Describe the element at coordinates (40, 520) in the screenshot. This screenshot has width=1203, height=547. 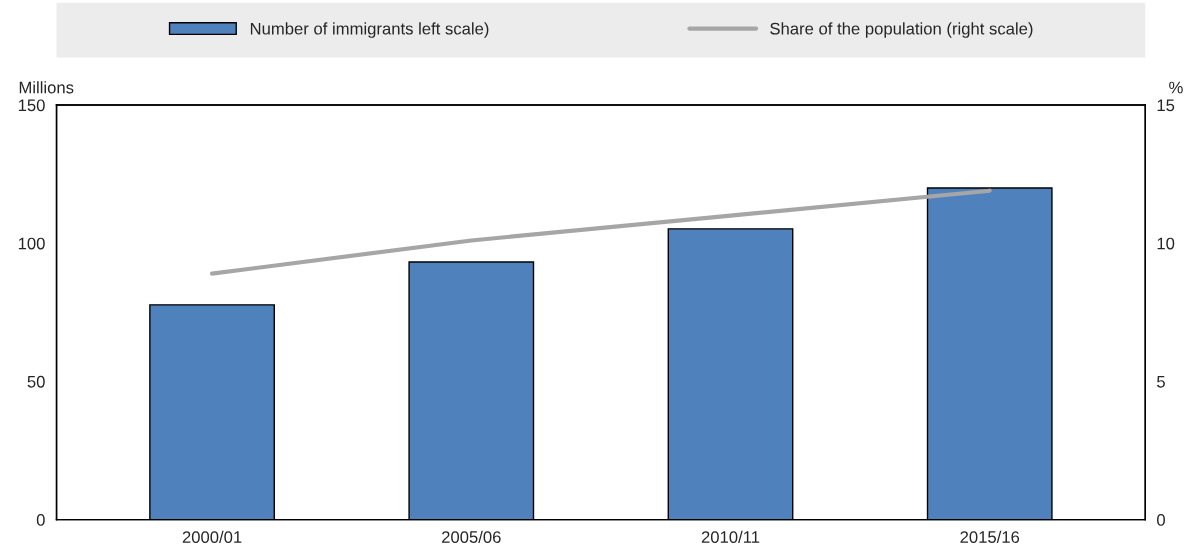
I see `y-tick-label: 0` at that location.